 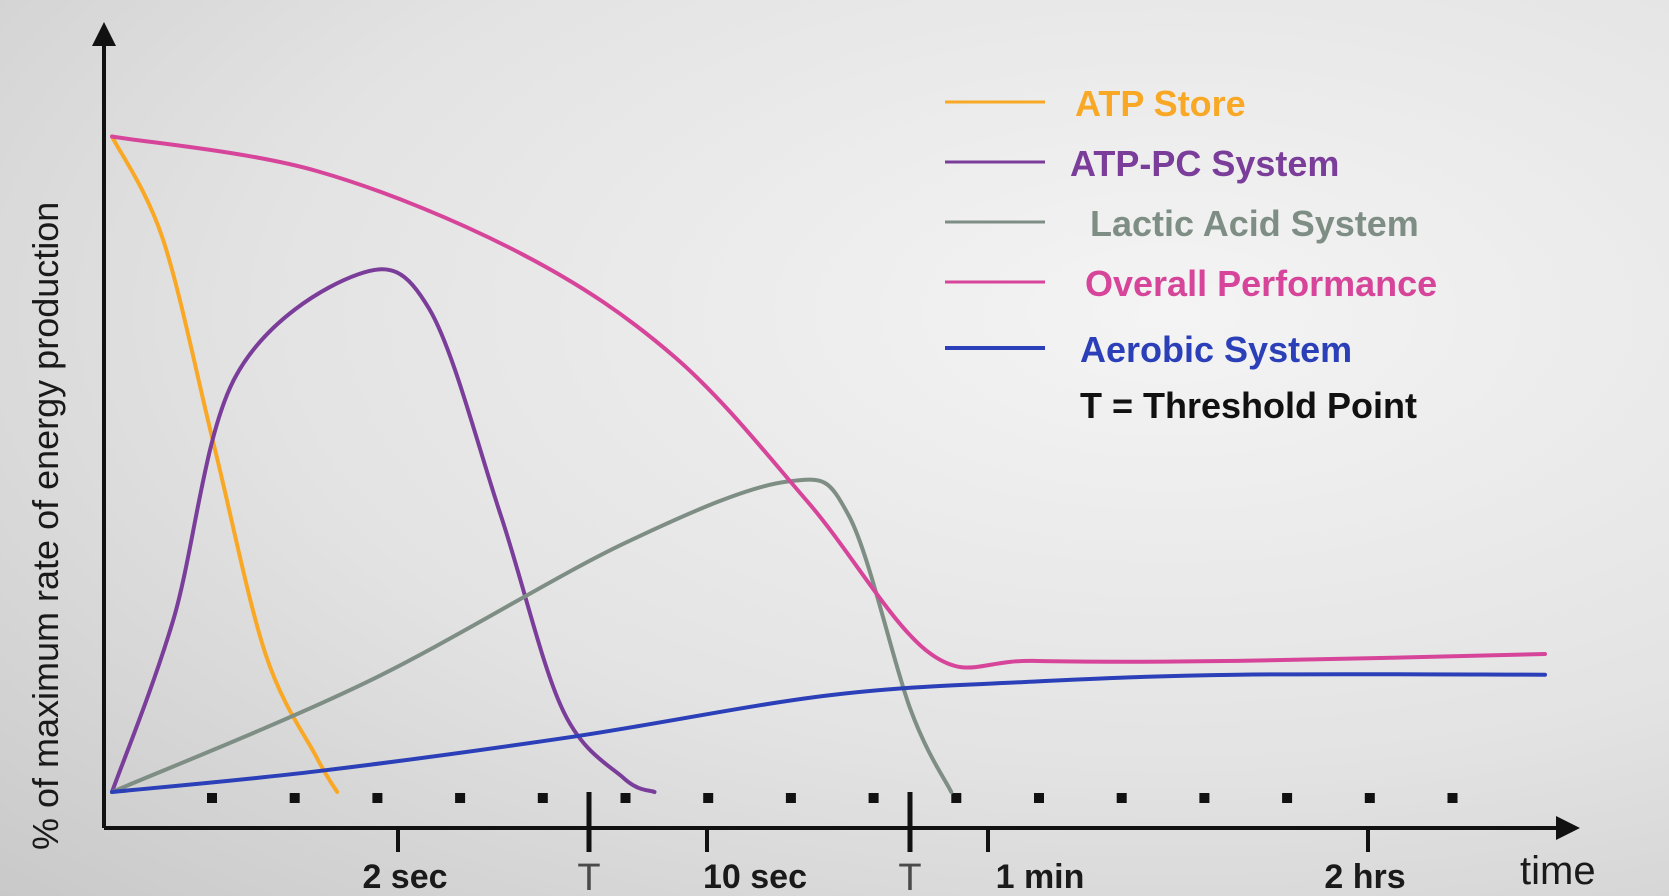 I want to click on x-tick-label: 2 hrs, so click(x=1364, y=877).